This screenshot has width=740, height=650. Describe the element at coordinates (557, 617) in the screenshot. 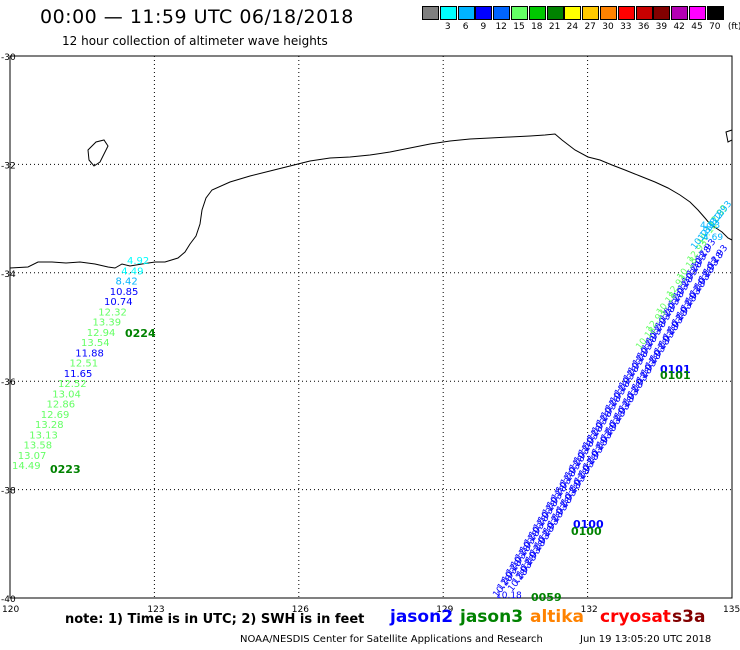

I see `satellite-name: altika` at that location.